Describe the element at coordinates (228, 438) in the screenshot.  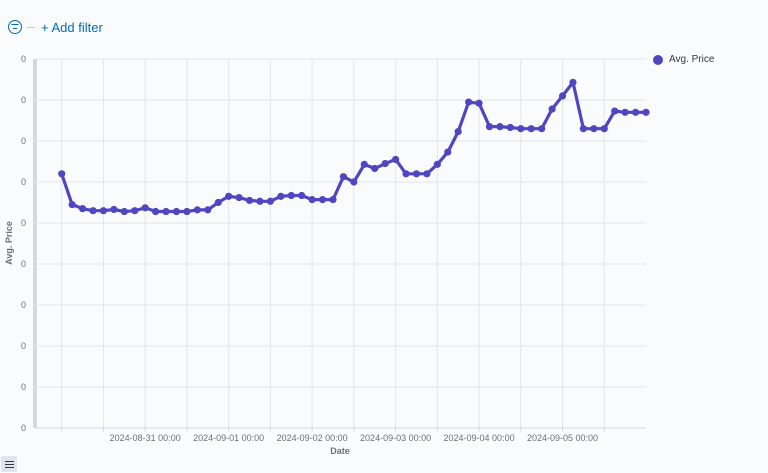
I see `x-tick-label: 2024-09-01 00:00` at that location.